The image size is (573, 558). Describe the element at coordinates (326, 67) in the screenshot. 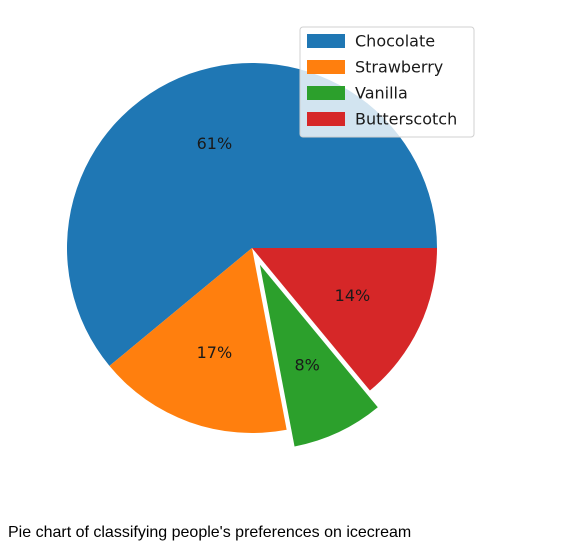

I see `legend-swatch-strawberry` at that location.